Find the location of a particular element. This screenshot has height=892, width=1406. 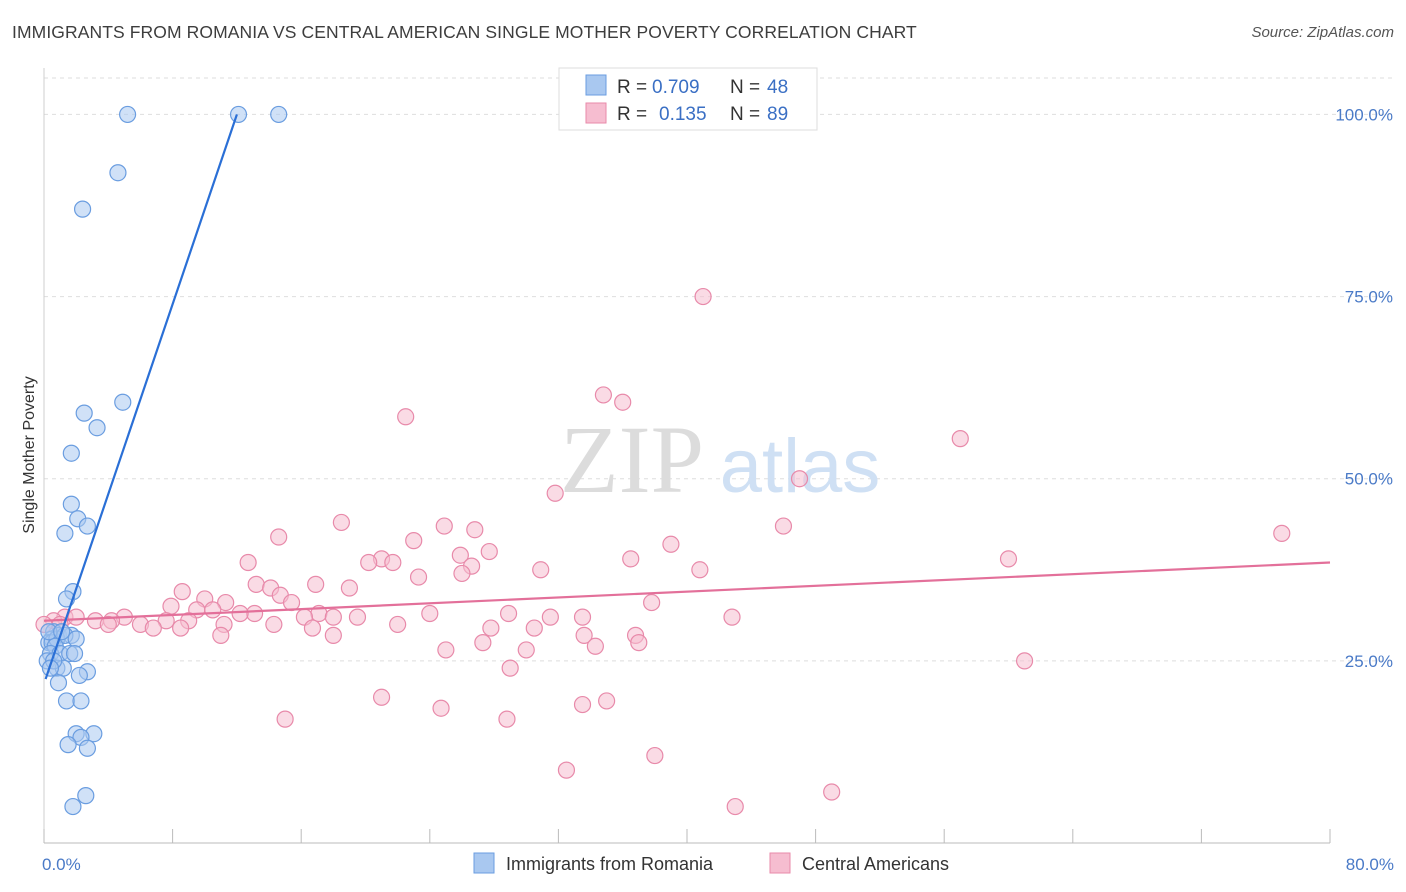

y-tick-labels: 25.0% 50.0% 75.0% 100.0% is located at coordinates (1364, 387).